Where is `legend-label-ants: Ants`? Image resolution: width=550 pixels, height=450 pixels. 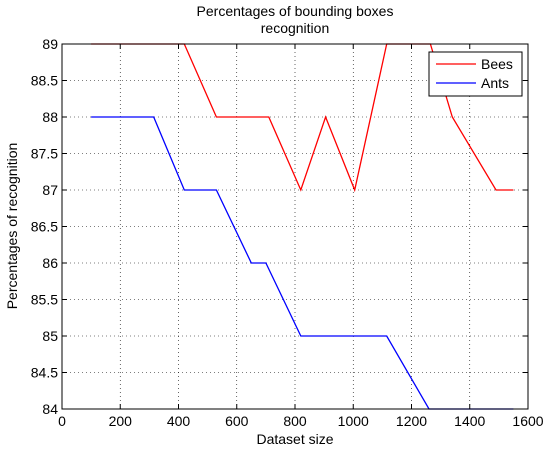 legend-label-ants: Ants is located at coordinates (495, 83).